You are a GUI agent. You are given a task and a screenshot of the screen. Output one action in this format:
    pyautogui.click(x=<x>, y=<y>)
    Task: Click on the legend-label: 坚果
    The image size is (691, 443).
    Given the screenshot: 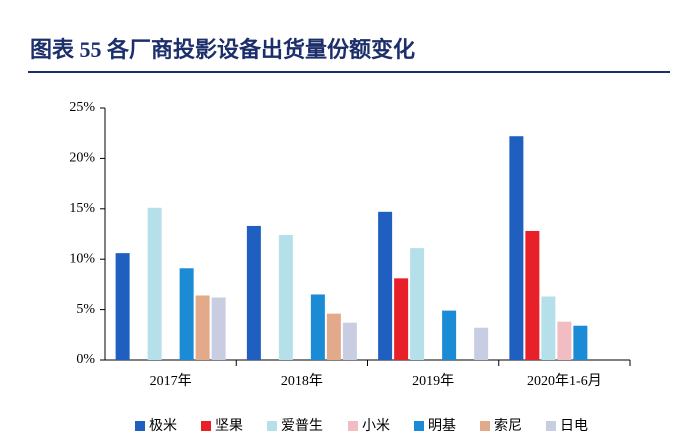 What is the action you would take?
    pyautogui.click(x=229, y=426)
    